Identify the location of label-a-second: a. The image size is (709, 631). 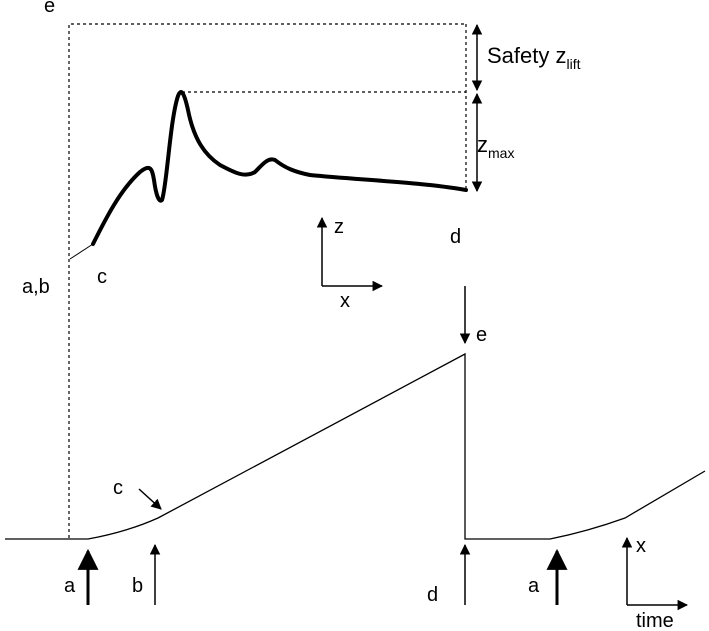
(534, 586).